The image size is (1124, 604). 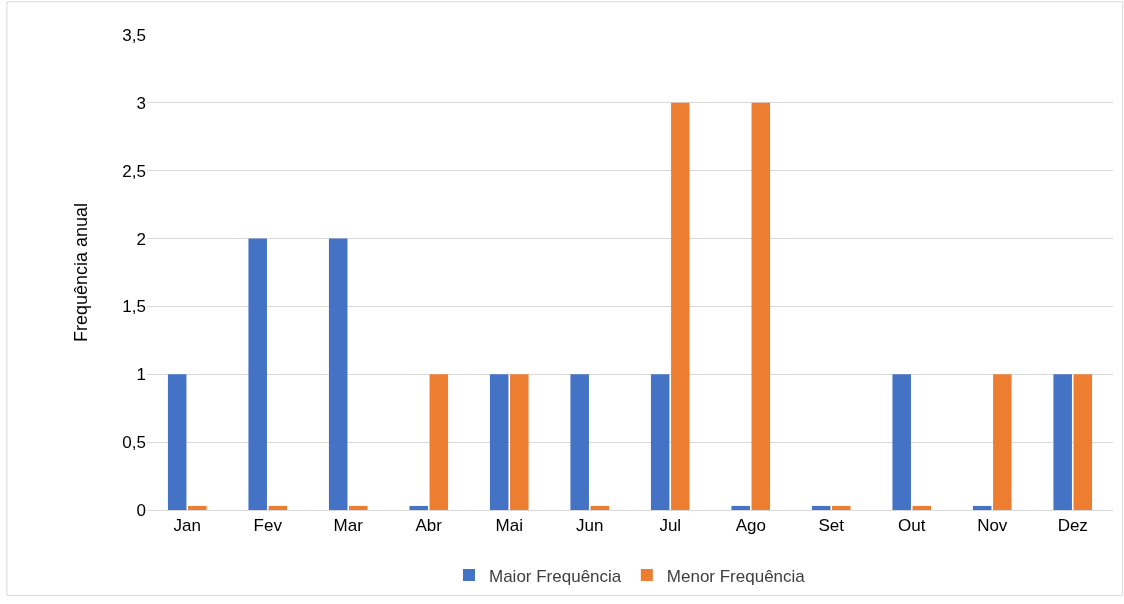 I want to click on y-axis-title: Frequência anual, so click(x=80, y=272).